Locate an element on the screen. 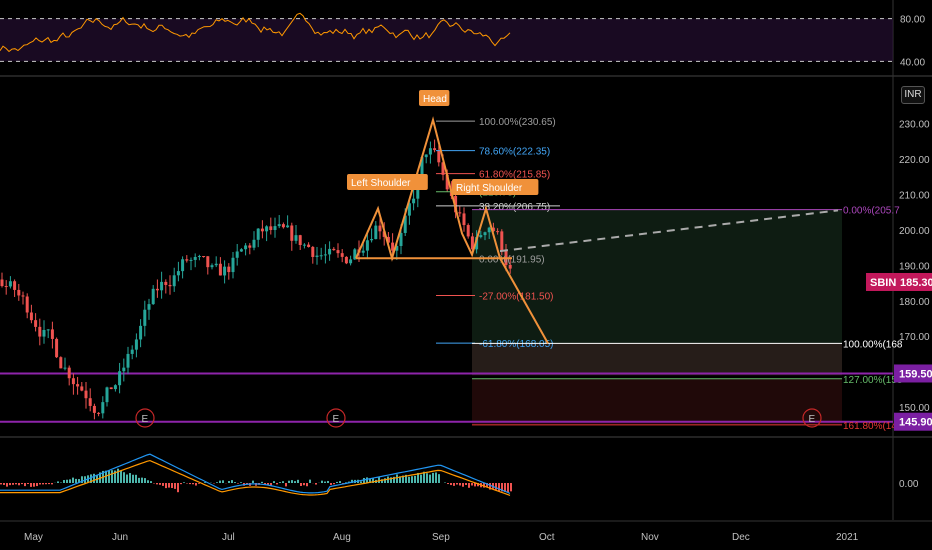  currency-badge: INR is located at coordinates (913, 95).